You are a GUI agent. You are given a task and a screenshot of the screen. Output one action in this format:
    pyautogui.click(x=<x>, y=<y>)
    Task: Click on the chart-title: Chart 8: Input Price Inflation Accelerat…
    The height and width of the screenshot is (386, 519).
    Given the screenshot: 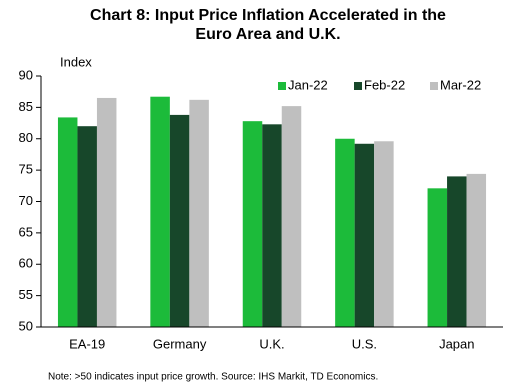 What is the action you would take?
    pyautogui.click(x=268, y=15)
    